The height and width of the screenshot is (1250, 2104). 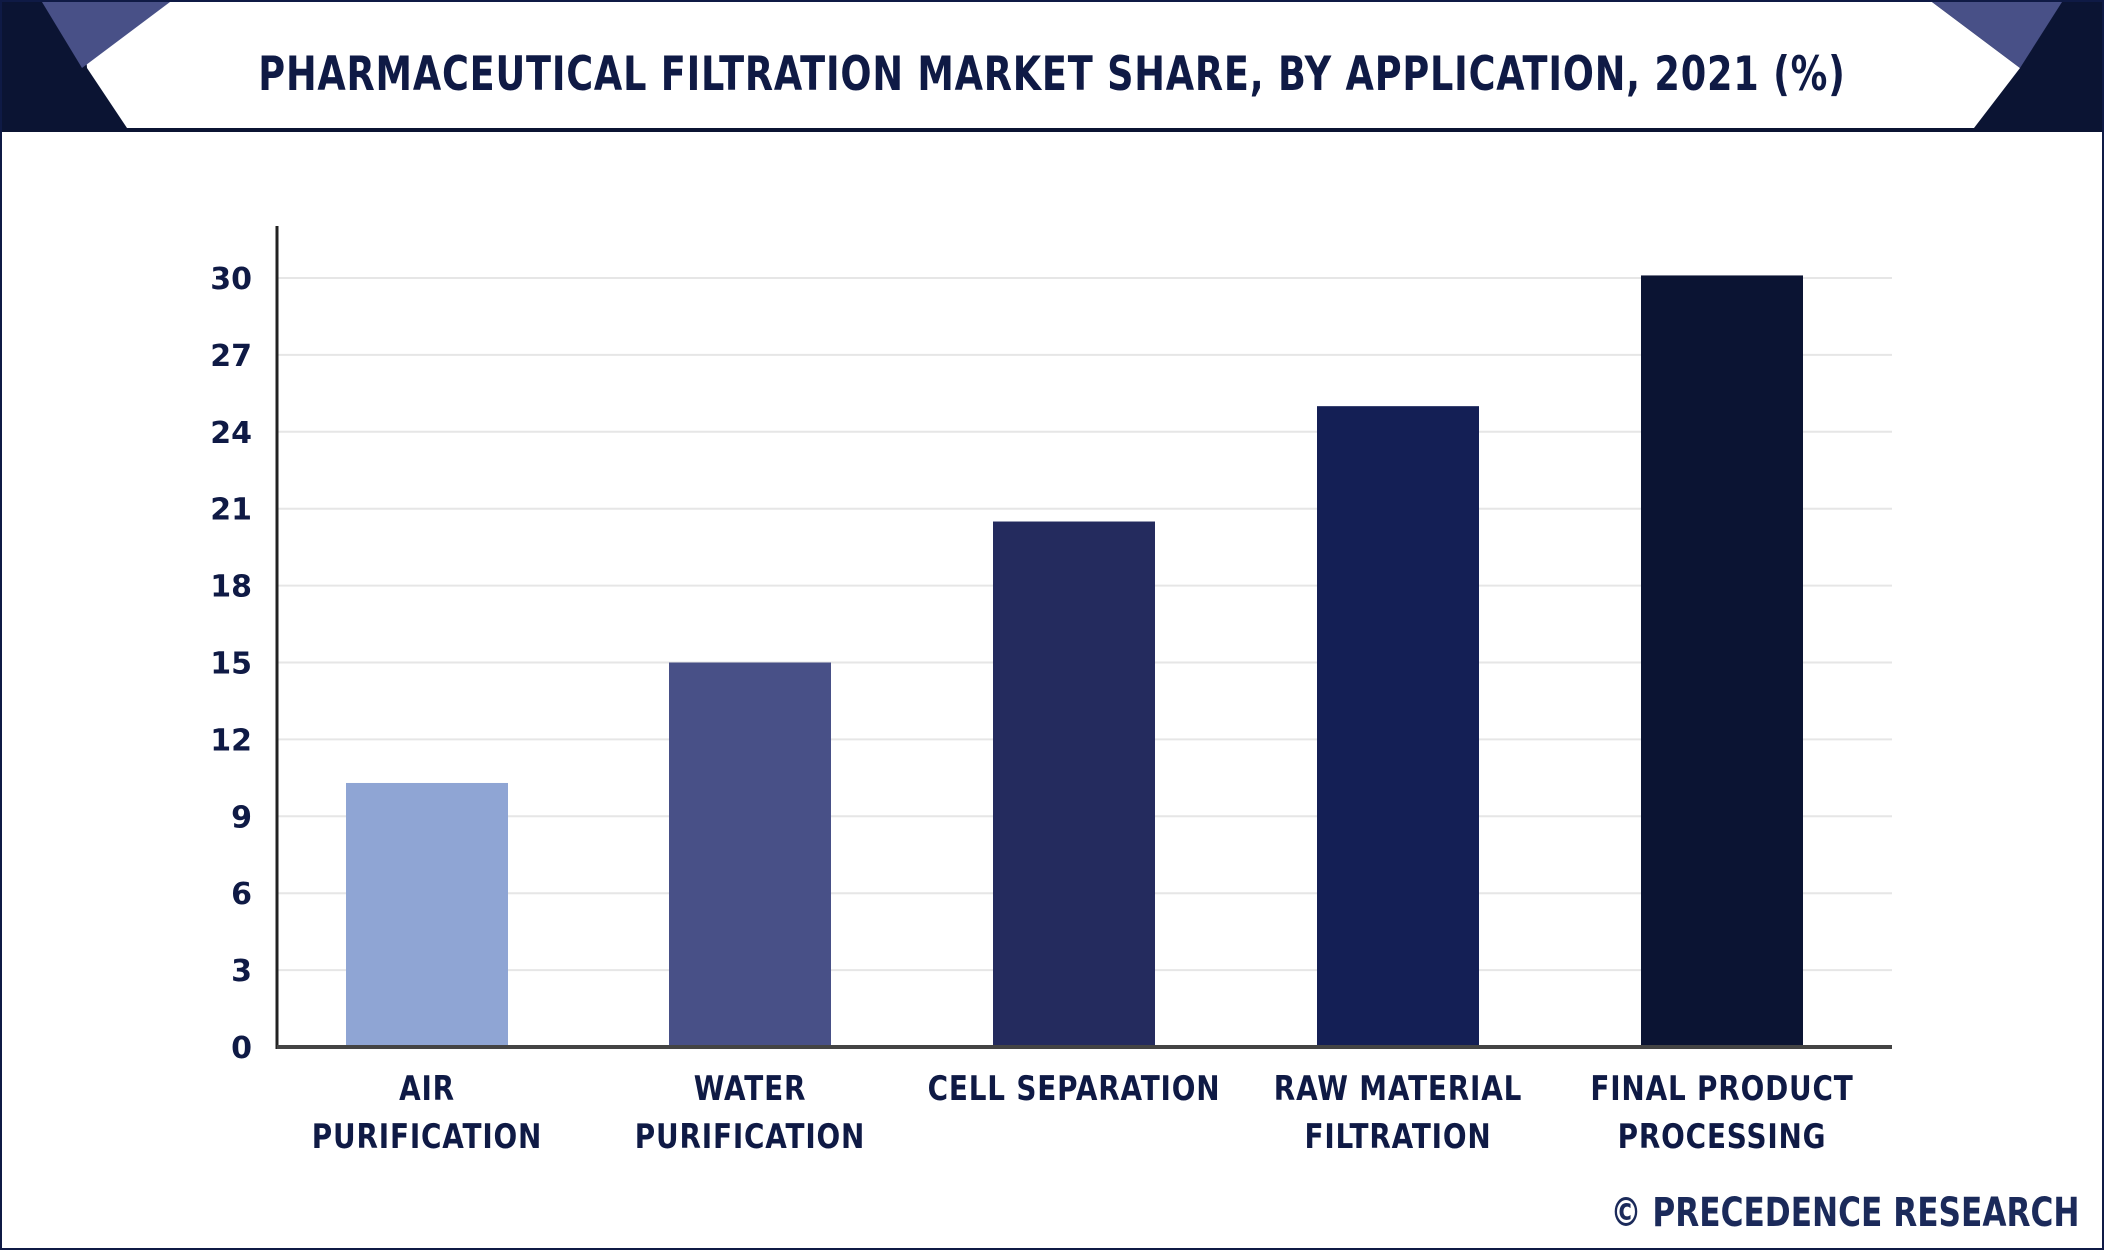 What do you see at coordinates (1397, 1136) in the screenshot?
I see `x-category-label: FILTRATION` at bounding box center [1397, 1136].